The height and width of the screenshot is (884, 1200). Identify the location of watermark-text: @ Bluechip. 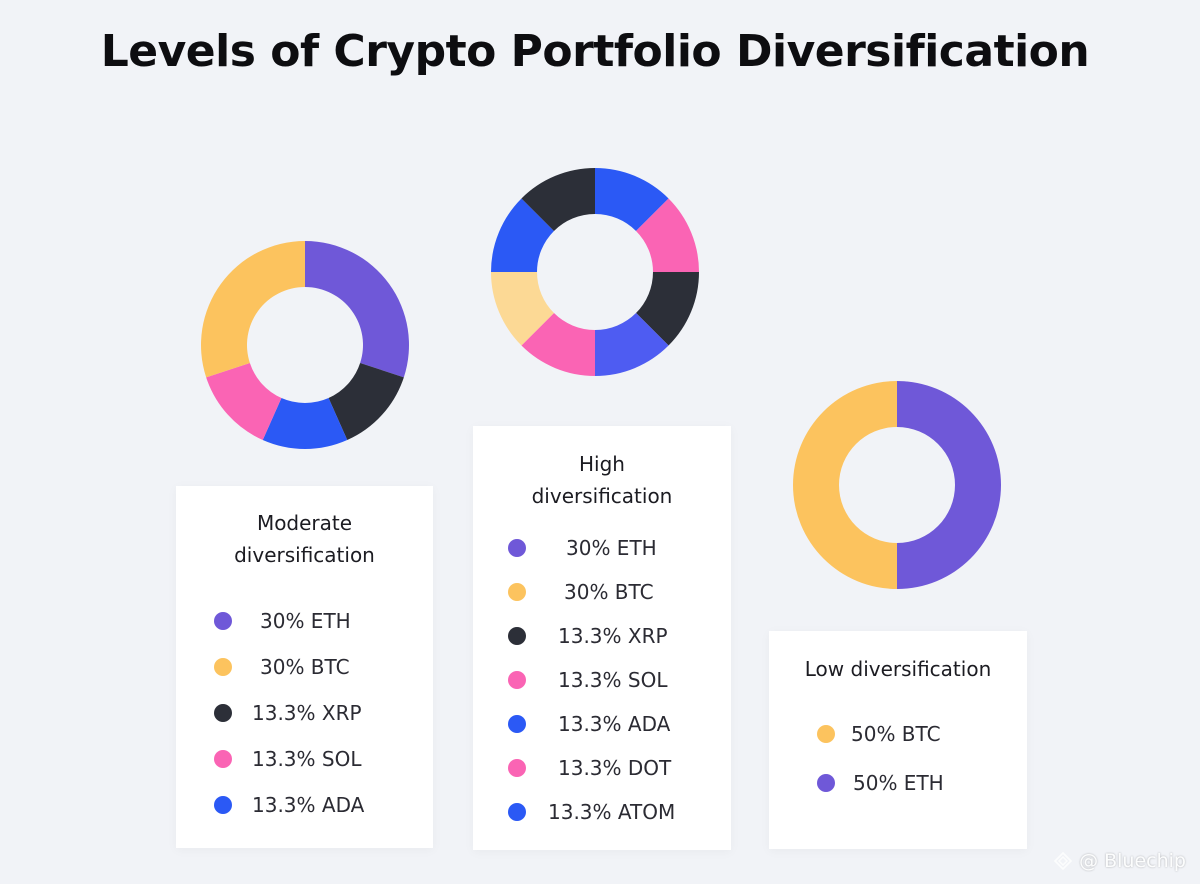
(1132, 861).